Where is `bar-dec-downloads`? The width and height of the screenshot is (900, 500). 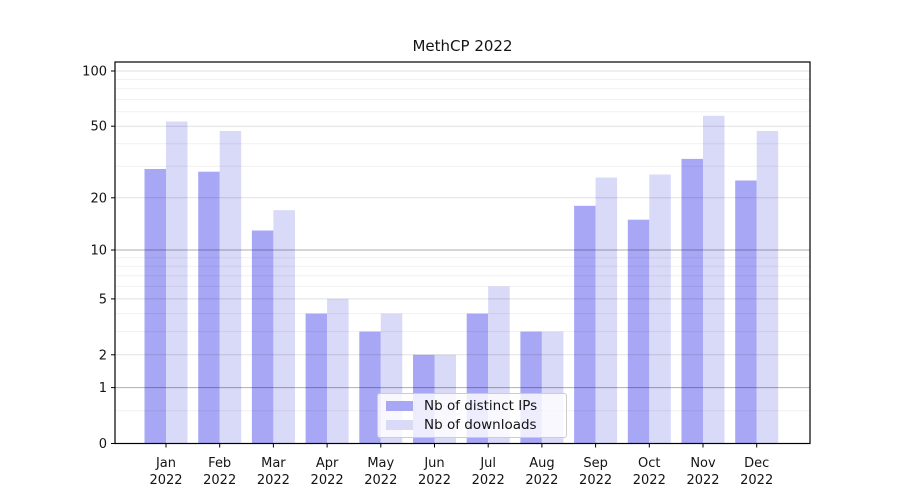 bar-dec-downloads is located at coordinates (767, 287).